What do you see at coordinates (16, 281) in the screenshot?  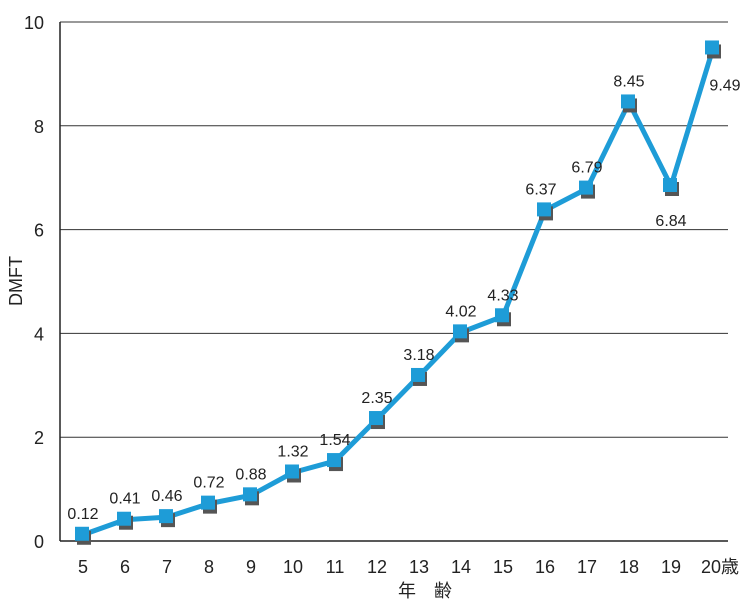 I see `y-axis-title: DMFT` at bounding box center [16, 281].